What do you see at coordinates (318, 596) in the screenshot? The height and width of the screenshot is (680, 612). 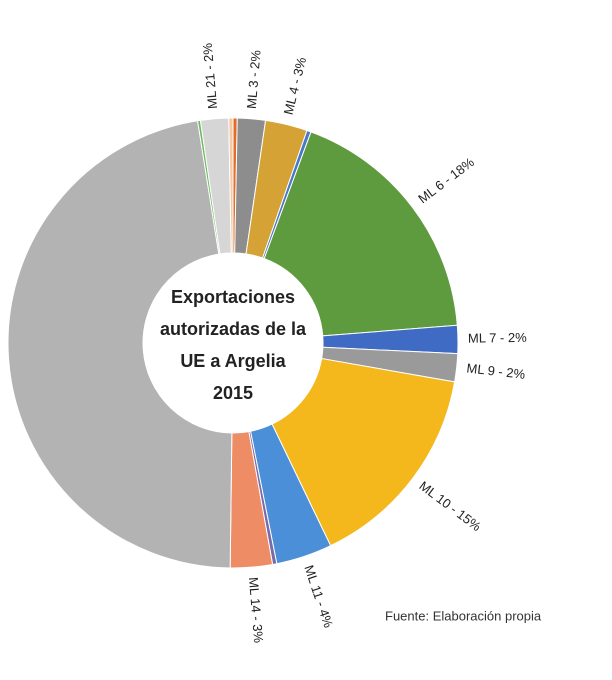 I see `slice-label: ML 11 - 4%` at bounding box center [318, 596].